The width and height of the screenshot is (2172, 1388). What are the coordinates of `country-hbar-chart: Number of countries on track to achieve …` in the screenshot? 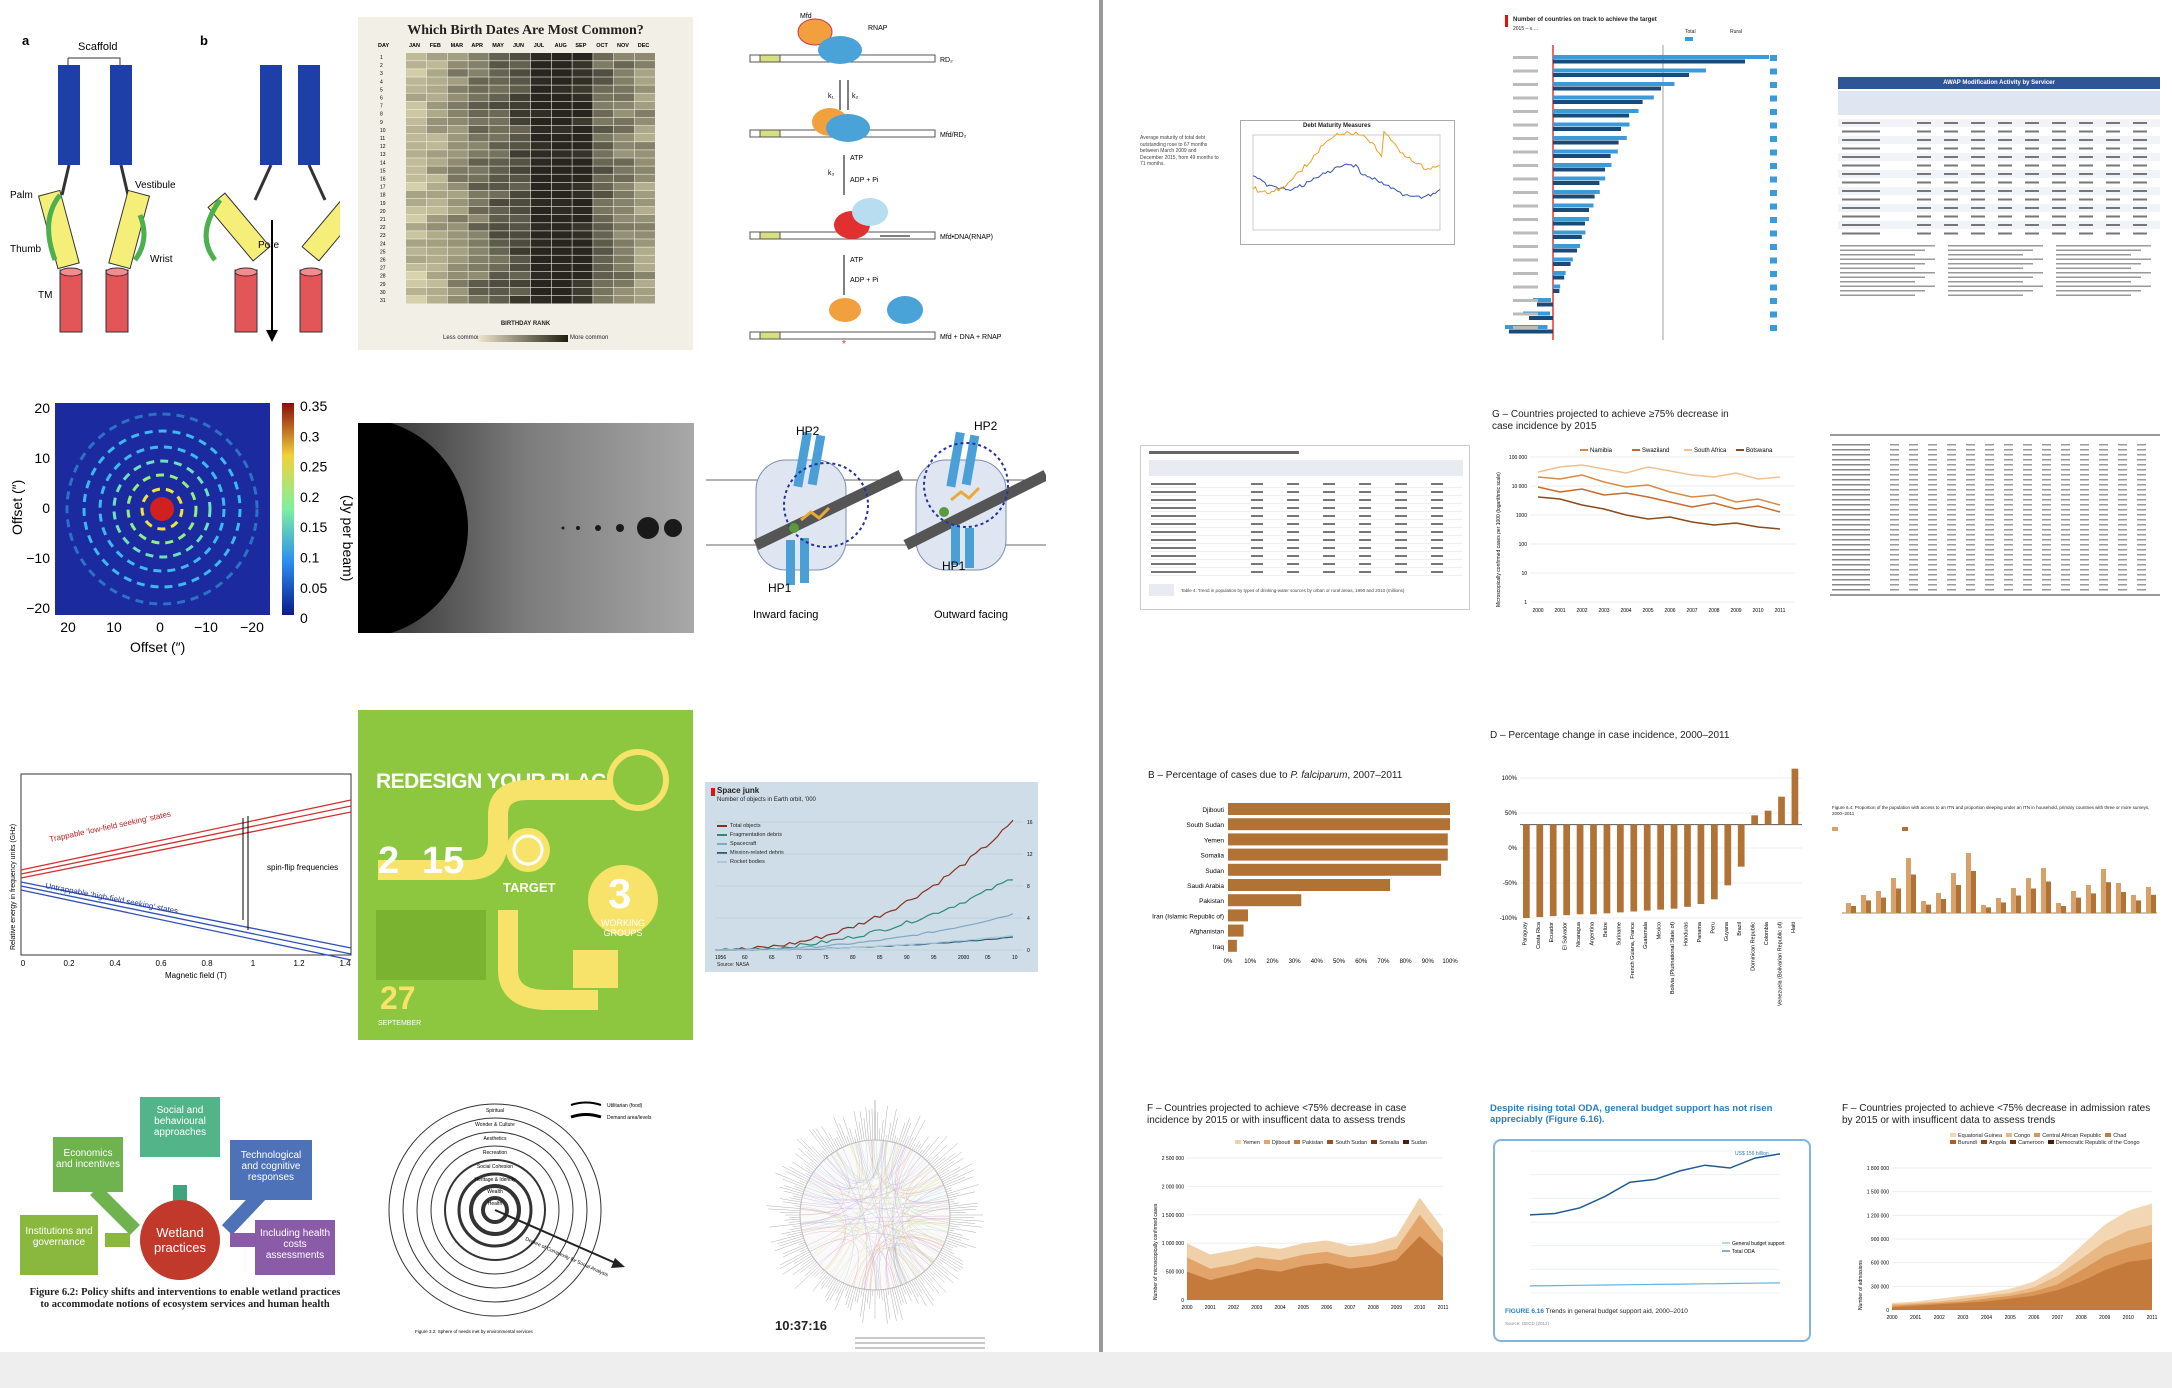 It's located at (1642, 182).